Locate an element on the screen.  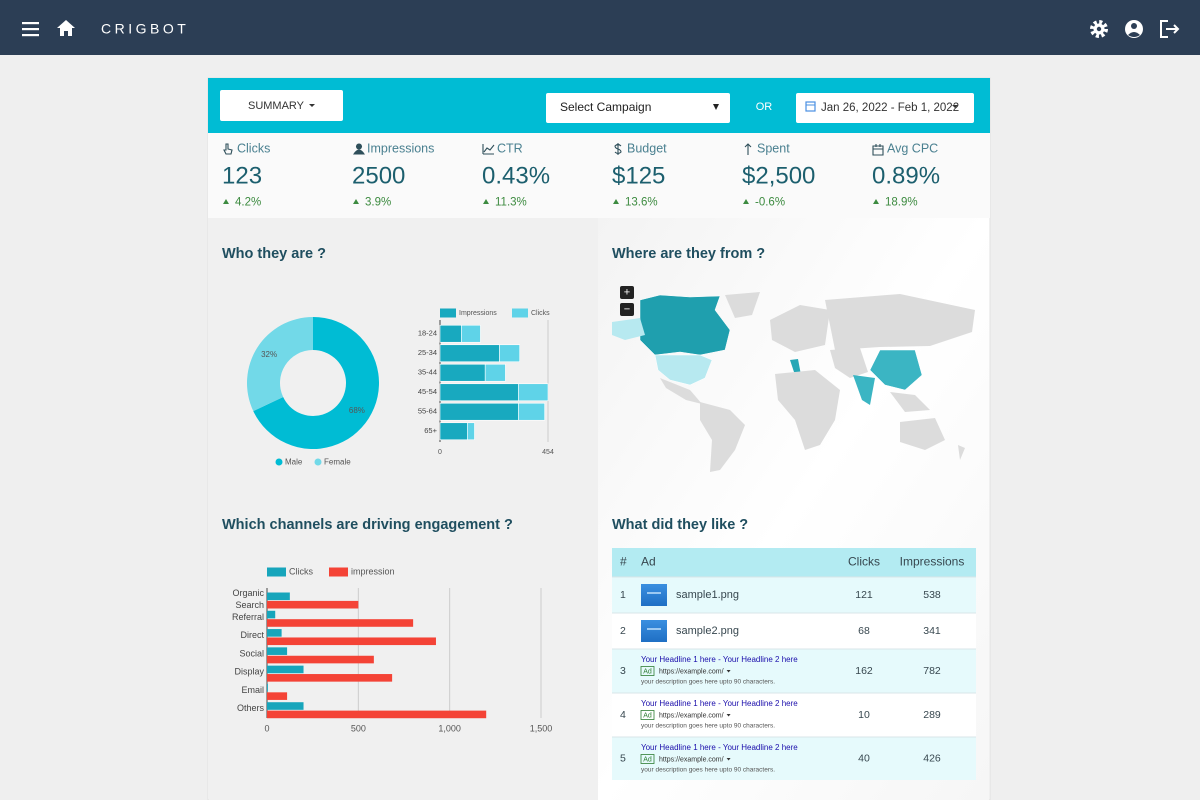
kpi-value: 0.43% is located at coordinates (516, 175).